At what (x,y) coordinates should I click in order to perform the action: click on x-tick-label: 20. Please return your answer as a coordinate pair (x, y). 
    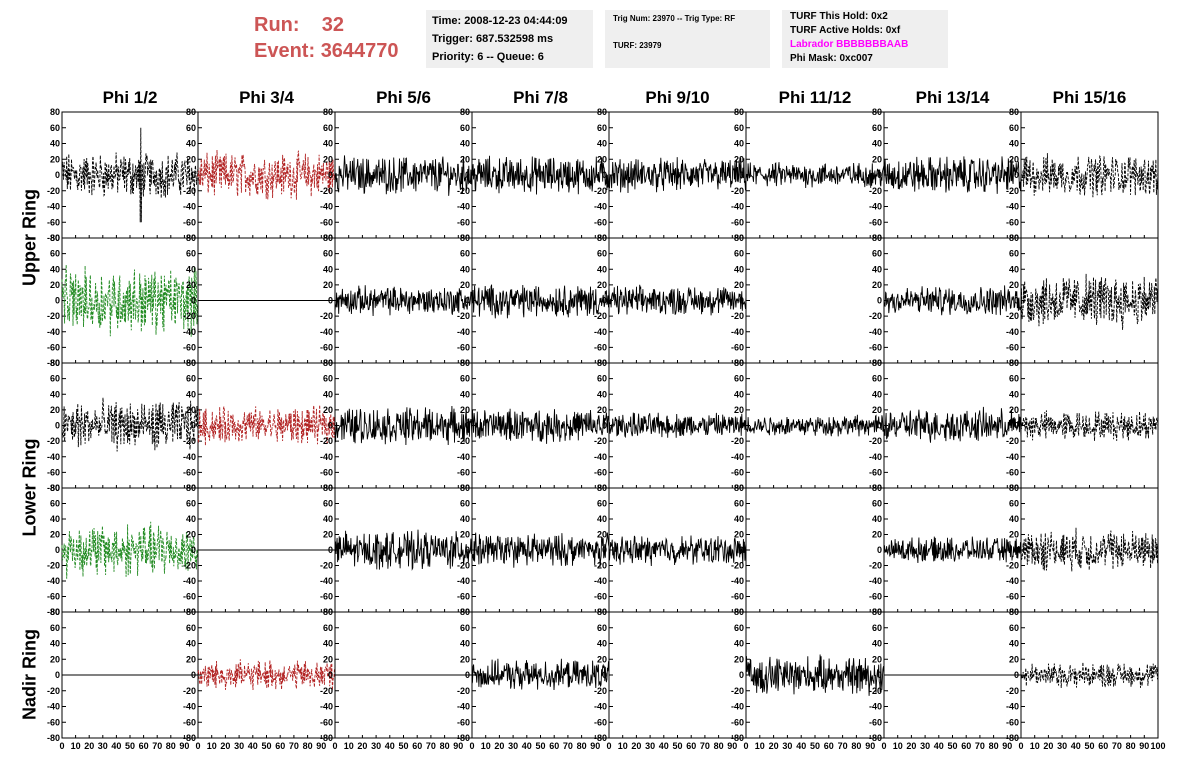
    Looking at the image, I should click on (1048, 746).